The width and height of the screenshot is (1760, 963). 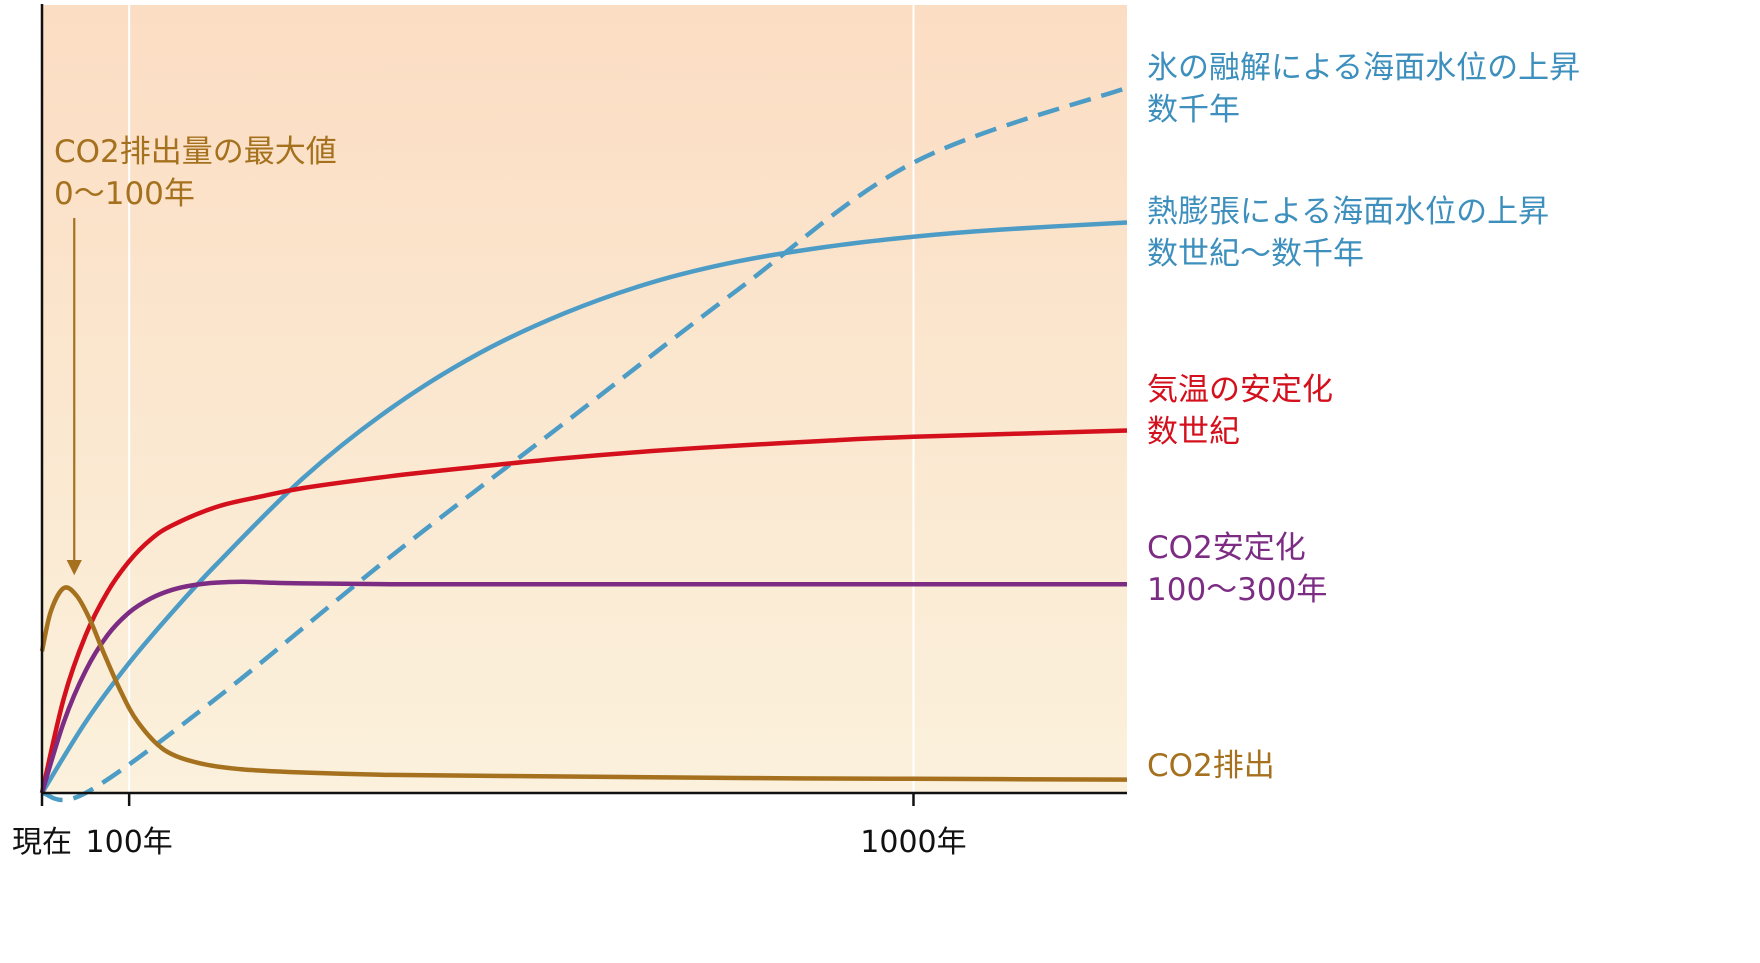 I want to click on legend-label: CO2排出, so click(x=1211, y=766).